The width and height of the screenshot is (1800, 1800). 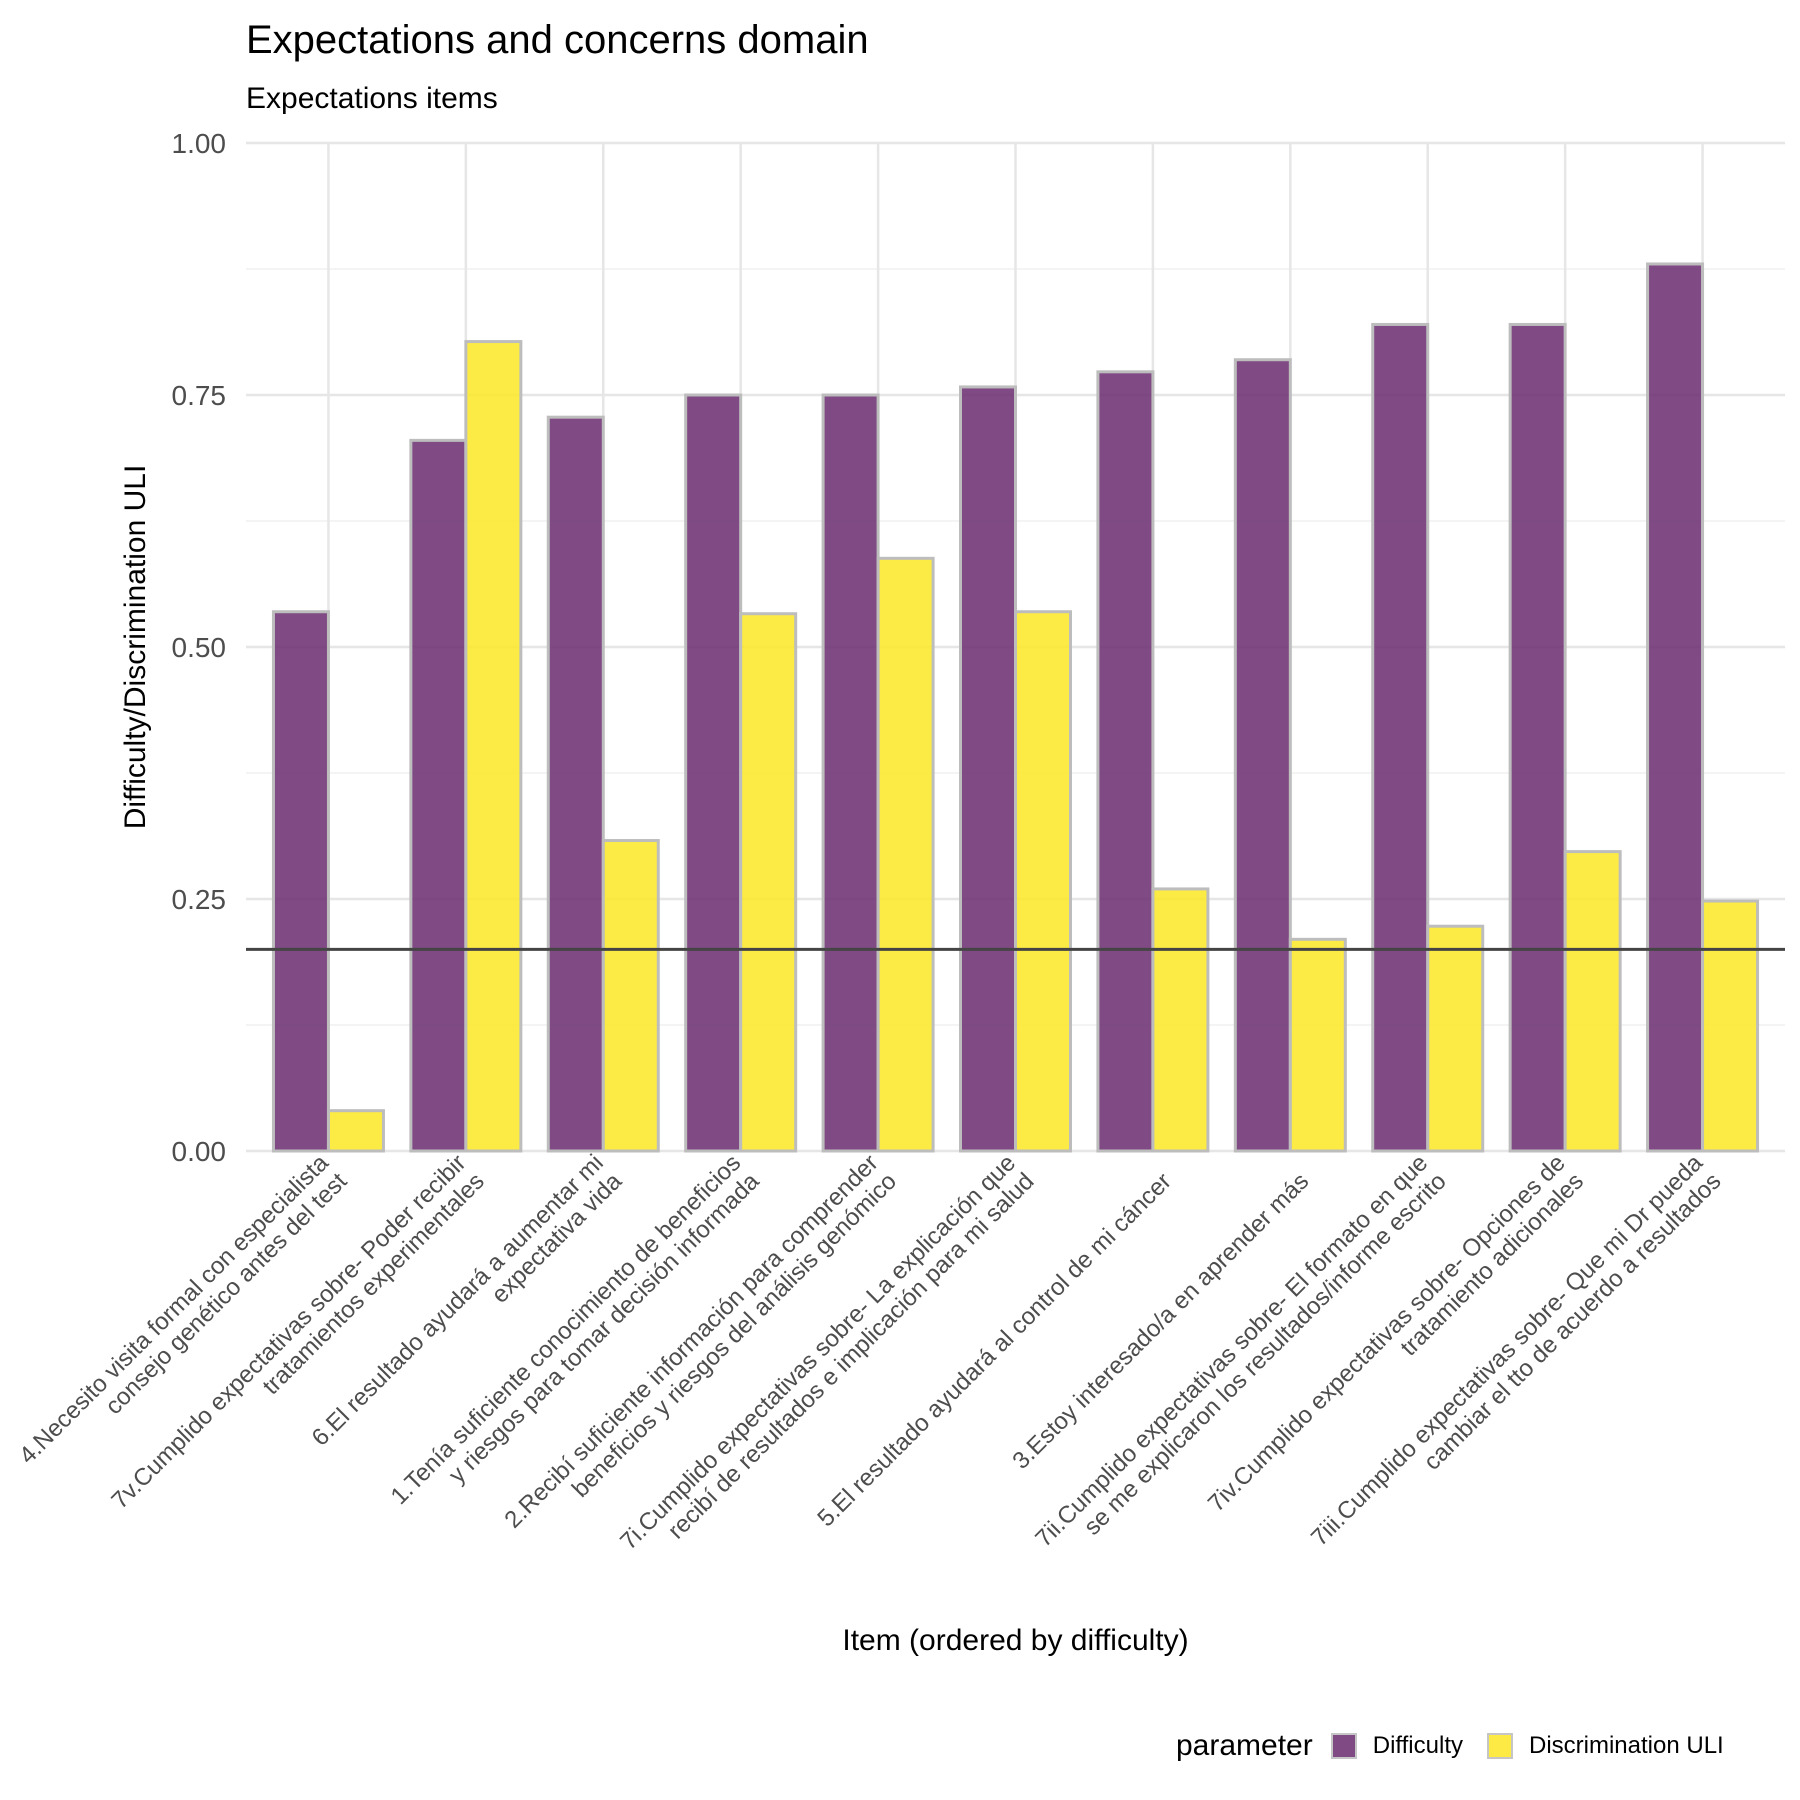 I want to click on legend-item-difficulty: Difficulty, so click(x=1396, y=1746).